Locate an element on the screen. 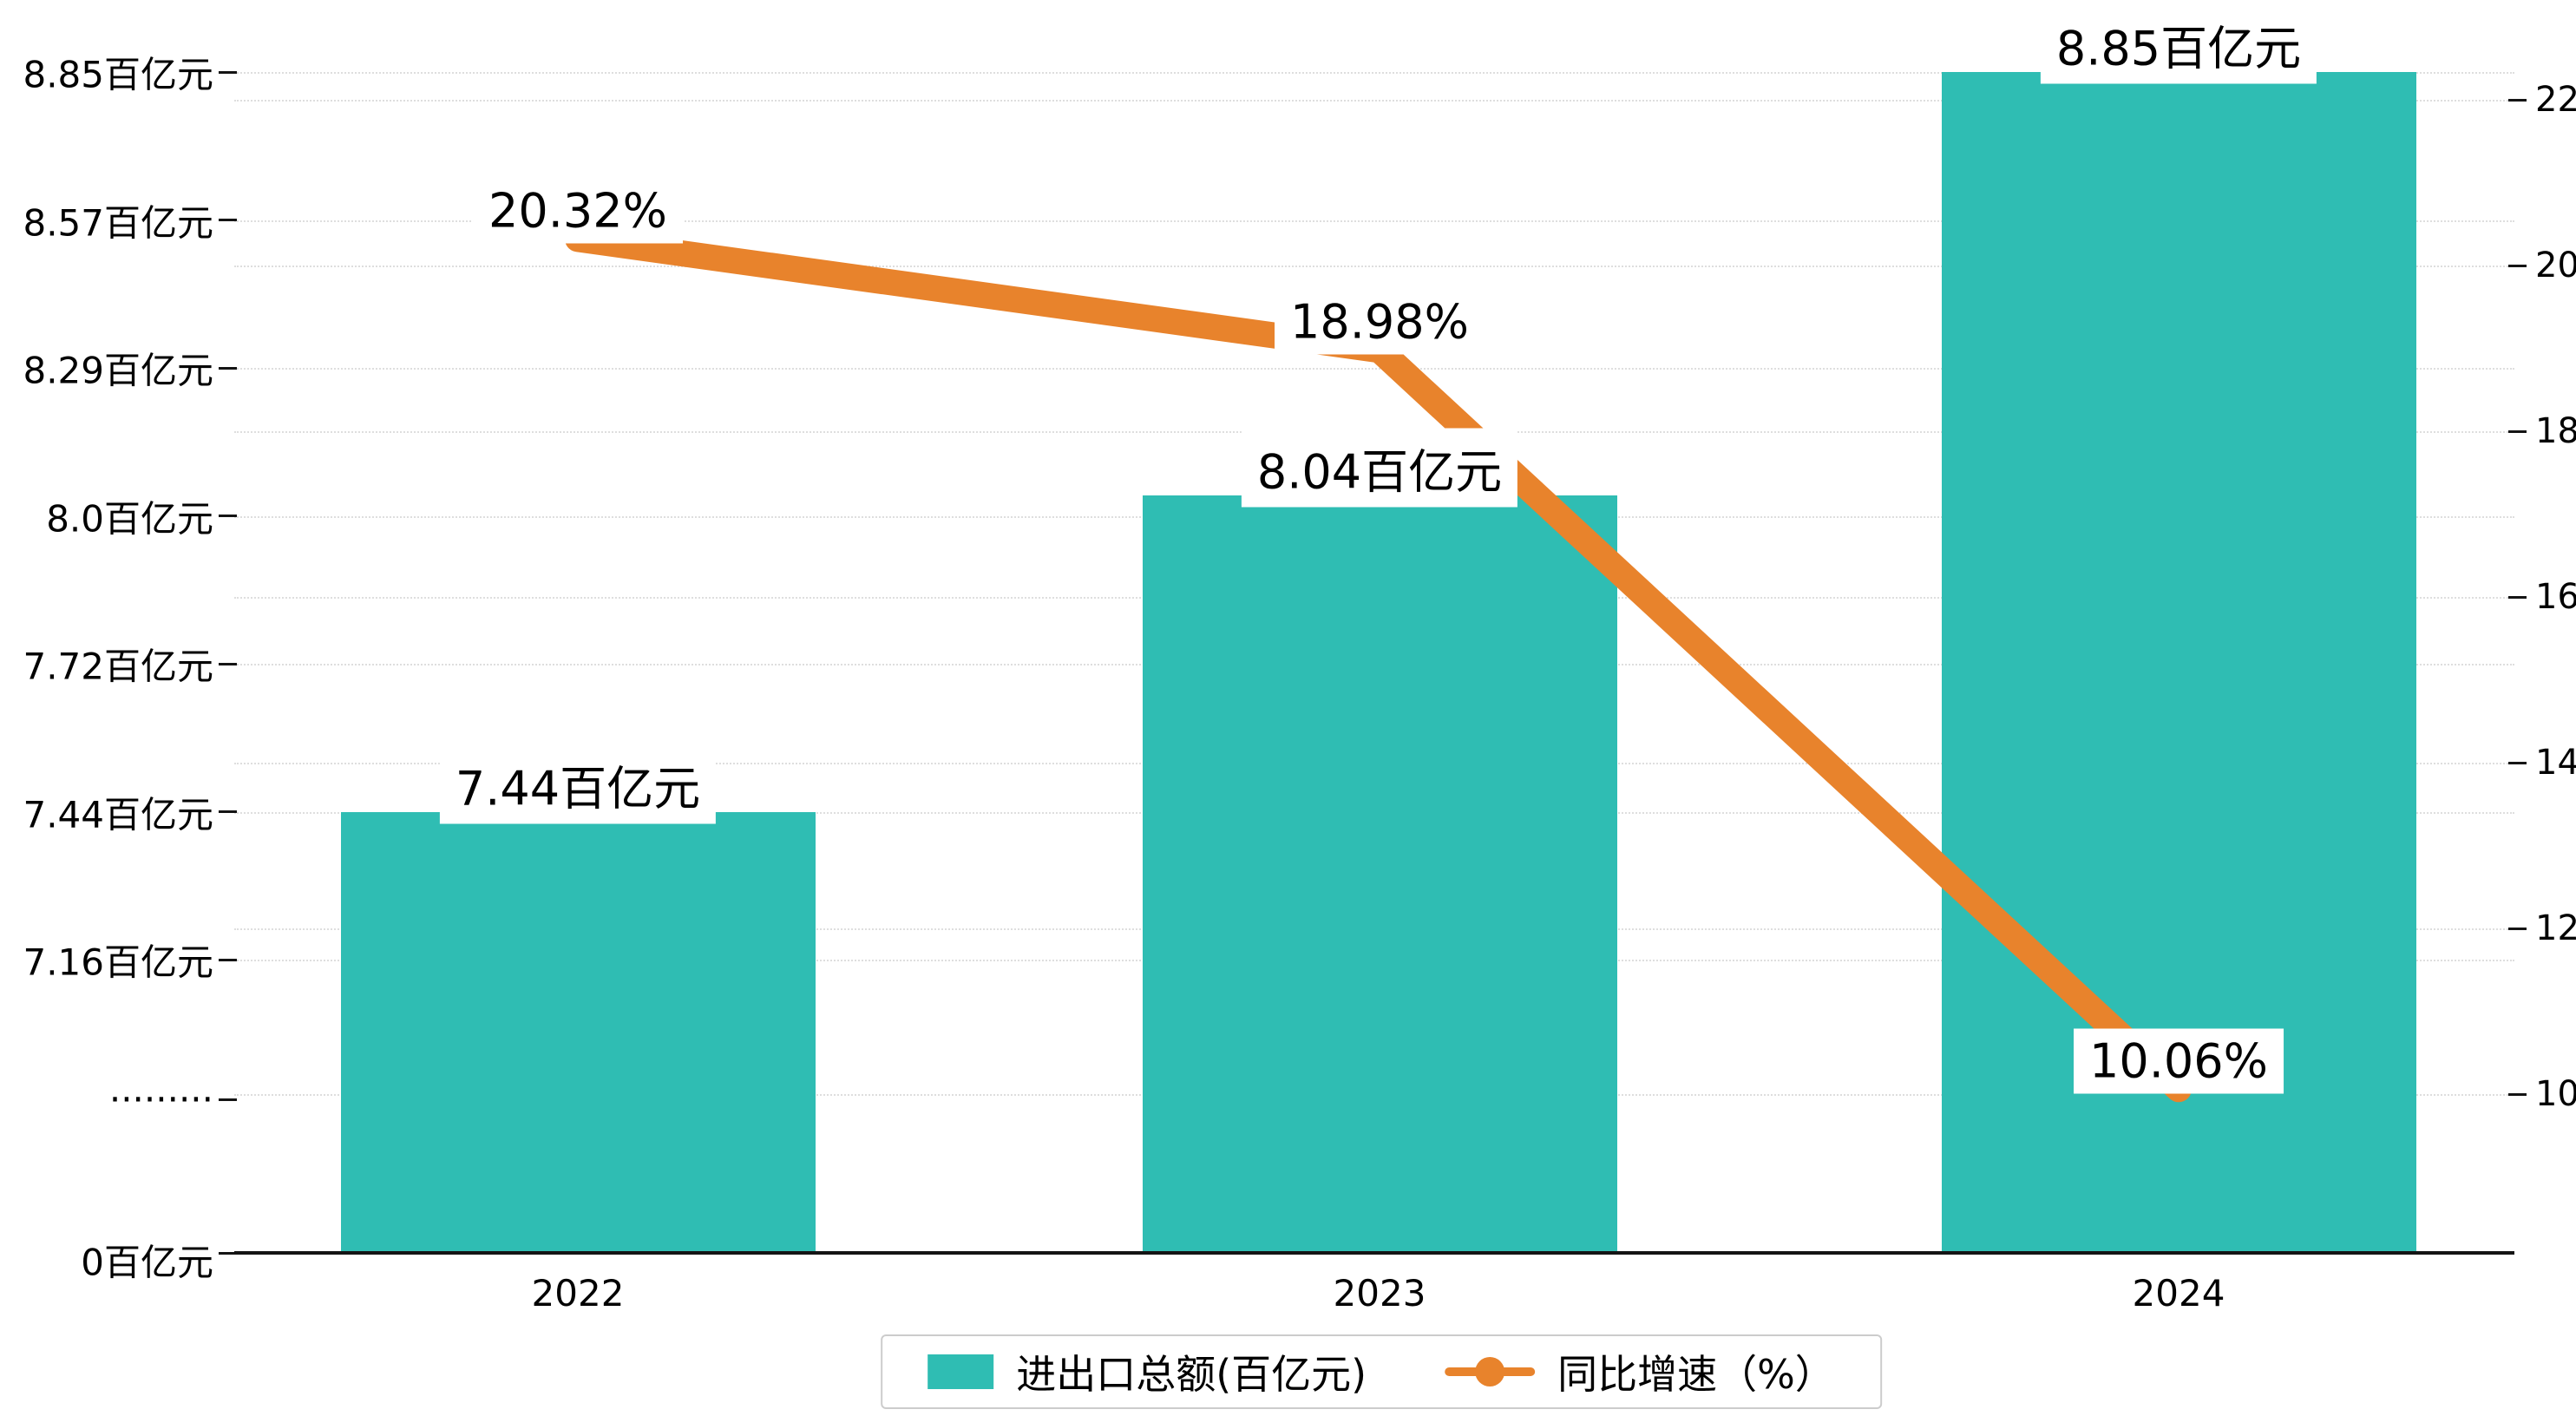 The image size is (2576, 1416). right-axis-tick-label: 22 is located at coordinates (2555, 100).